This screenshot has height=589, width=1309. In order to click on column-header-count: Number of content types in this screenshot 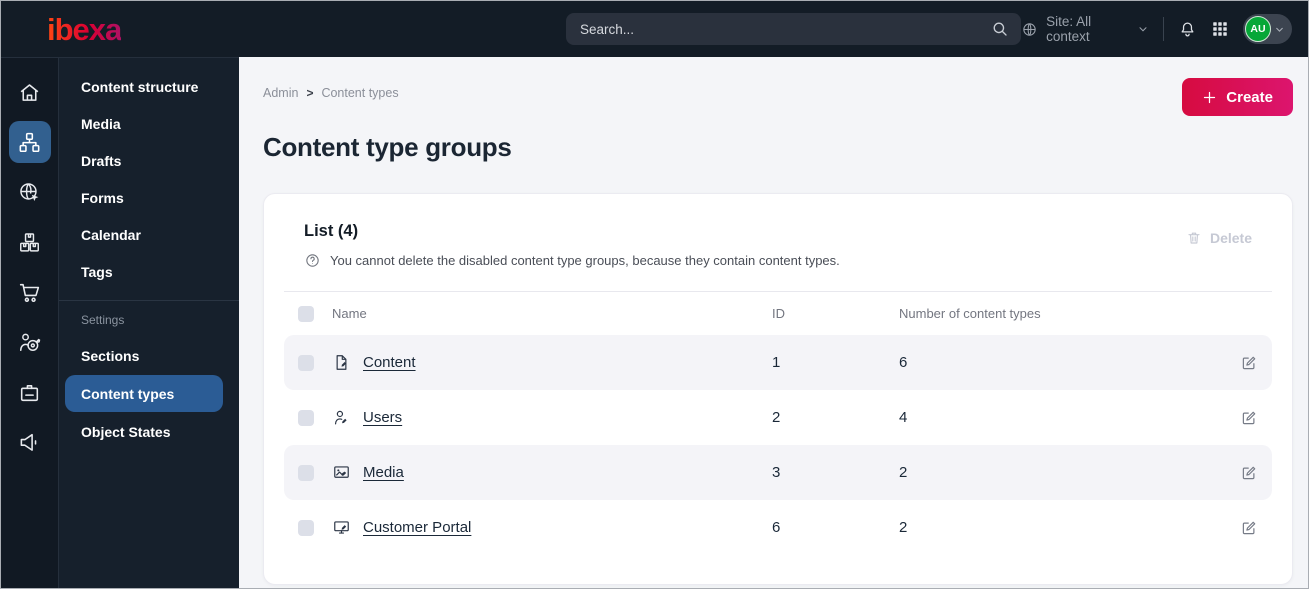, I will do `click(970, 313)`.